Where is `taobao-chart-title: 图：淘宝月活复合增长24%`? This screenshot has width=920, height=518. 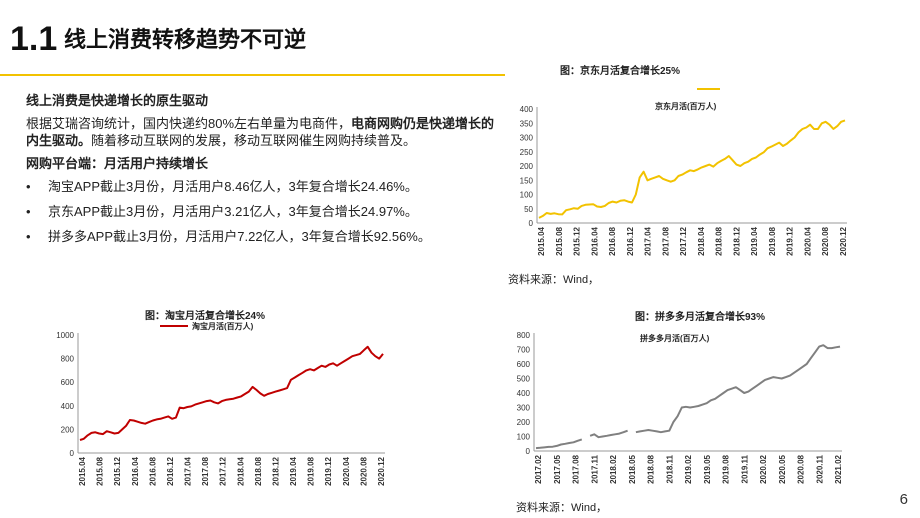 taobao-chart-title: 图：淘宝月活复合增长24% is located at coordinates (204, 316).